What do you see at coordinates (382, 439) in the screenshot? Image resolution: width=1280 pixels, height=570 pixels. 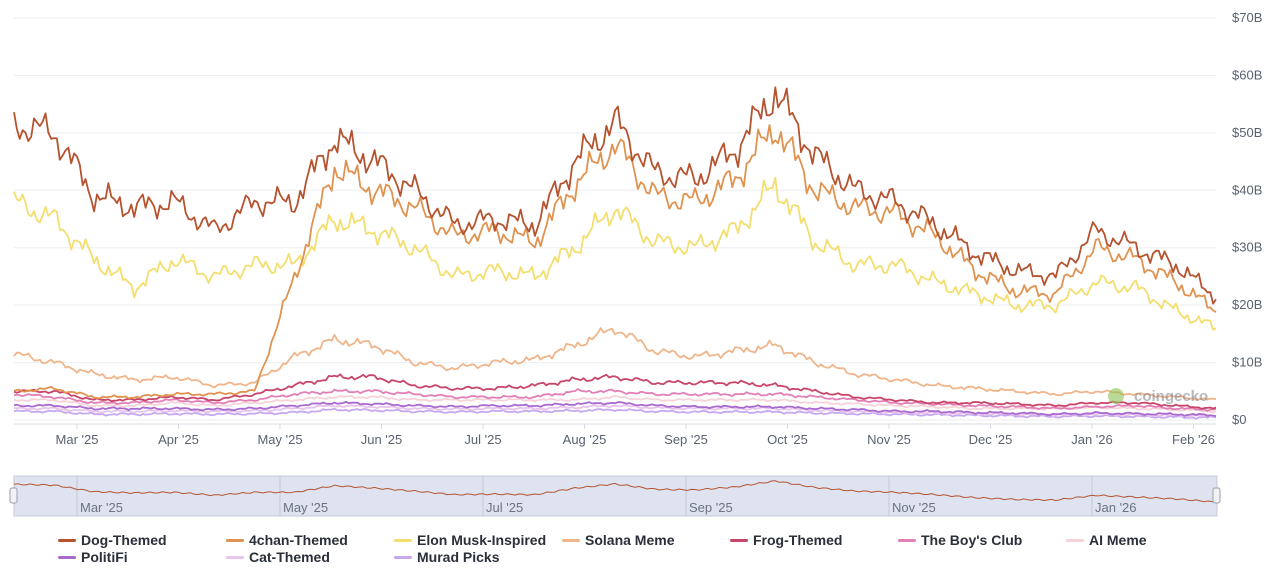 I see `x-tick-label: Jun '25` at bounding box center [382, 439].